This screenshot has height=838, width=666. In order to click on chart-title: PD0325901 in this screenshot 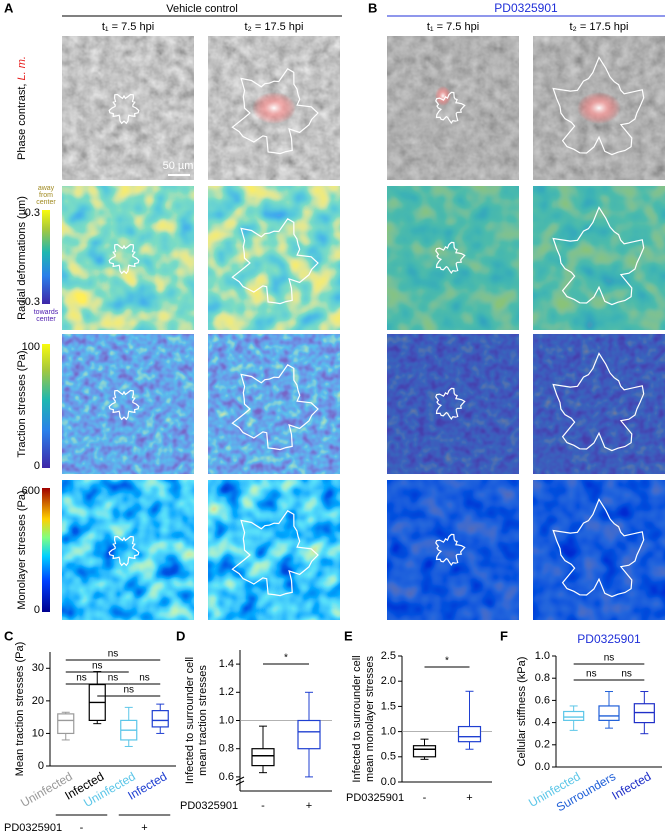, I will do `click(609, 639)`.